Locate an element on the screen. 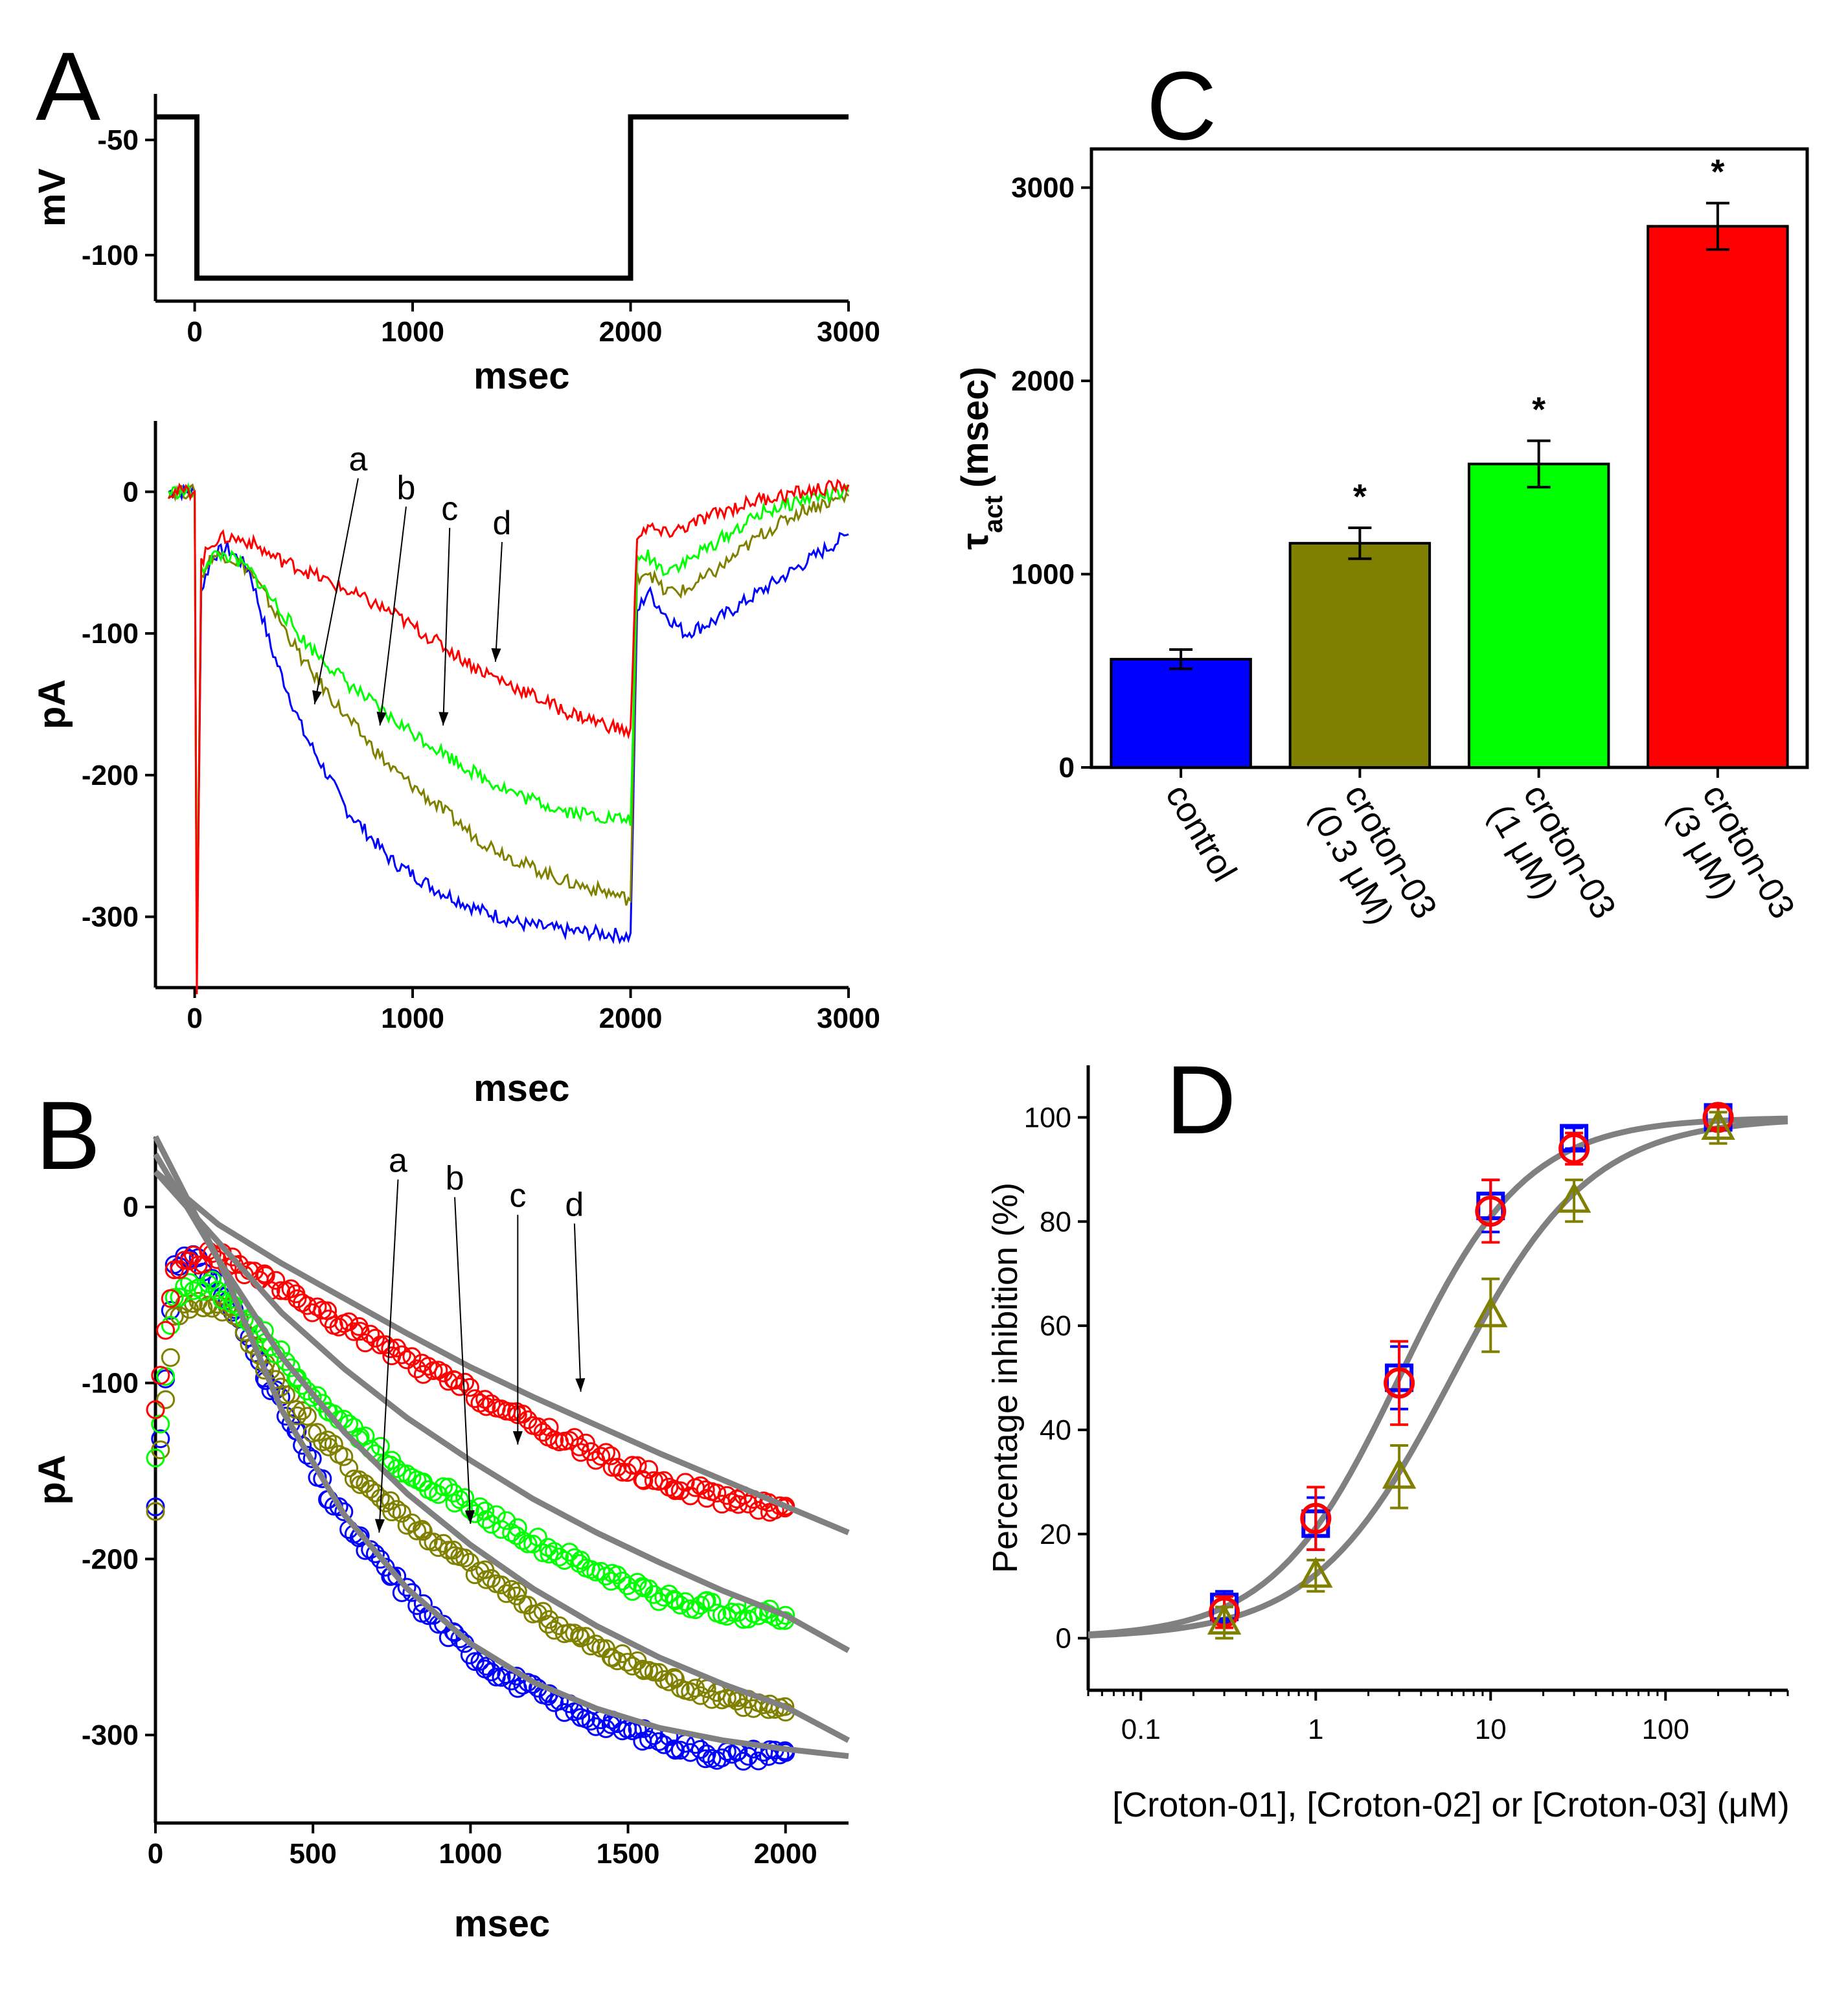  b-arrow-b-head is located at coordinates (469, 1517).